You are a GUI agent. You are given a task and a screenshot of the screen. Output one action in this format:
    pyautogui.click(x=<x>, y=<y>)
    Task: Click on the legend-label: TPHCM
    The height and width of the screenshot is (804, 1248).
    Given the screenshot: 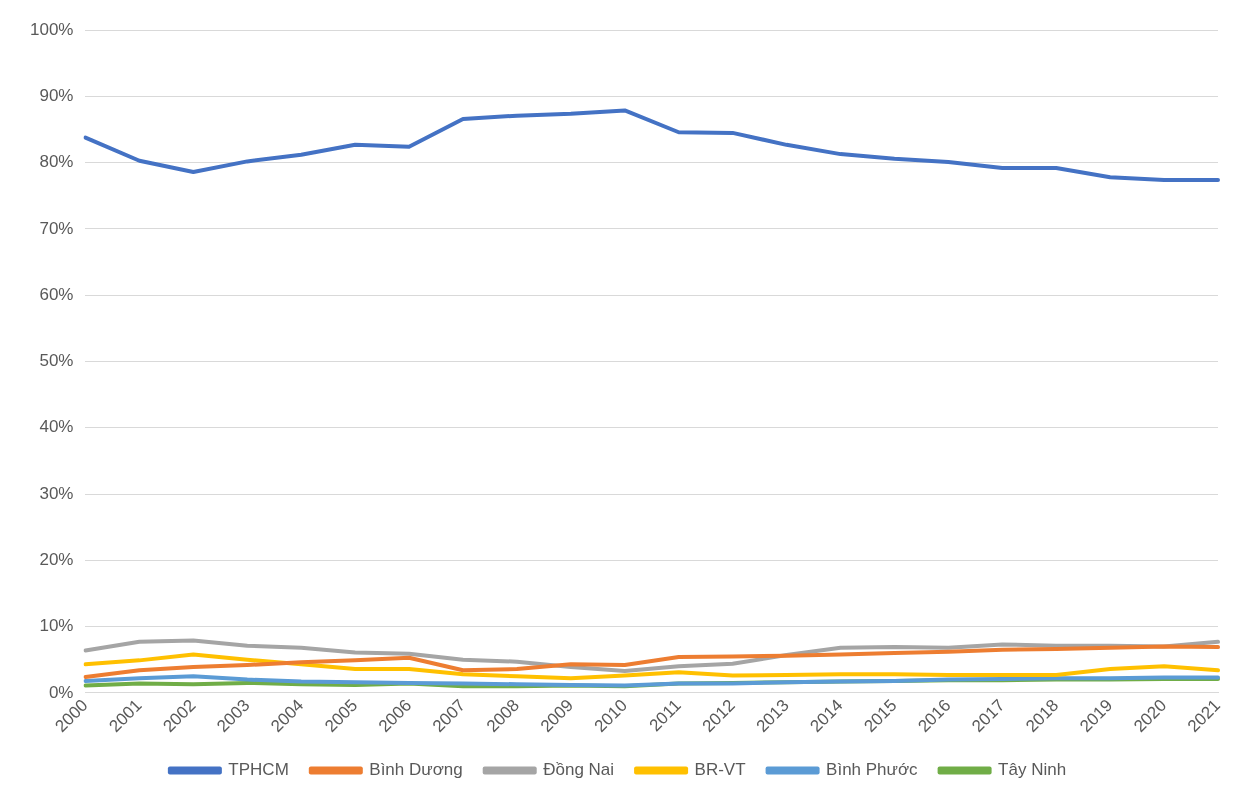 What is the action you would take?
    pyautogui.click(x=258, y=770)
    